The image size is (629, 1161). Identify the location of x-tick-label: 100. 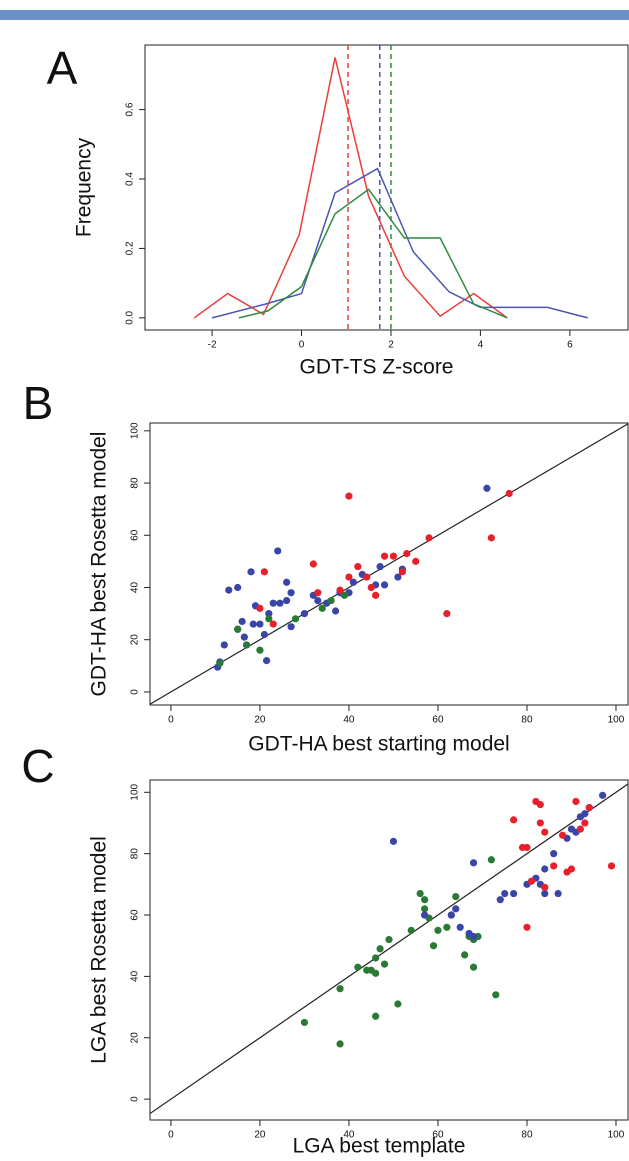
(616, 720).